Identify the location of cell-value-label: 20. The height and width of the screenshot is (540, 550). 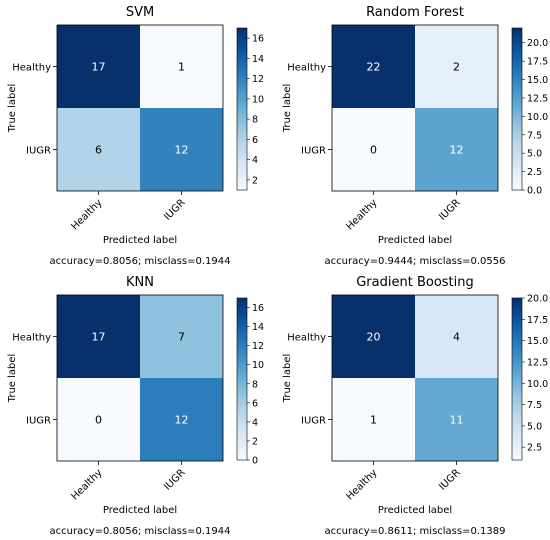
(374, 337).